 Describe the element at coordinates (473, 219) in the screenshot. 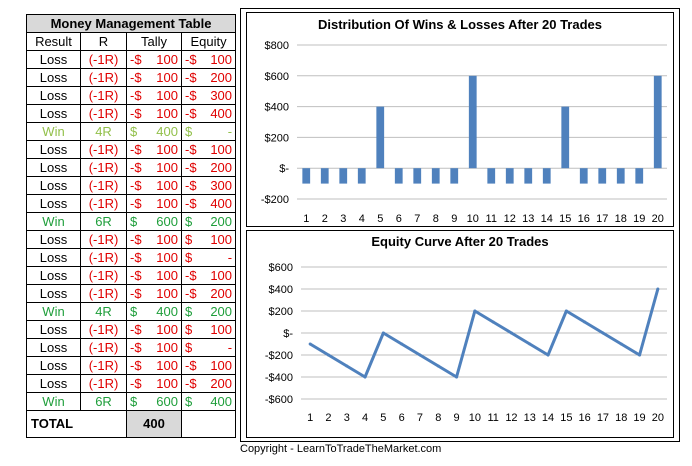

I see `x-tick-label: 10` at that location.